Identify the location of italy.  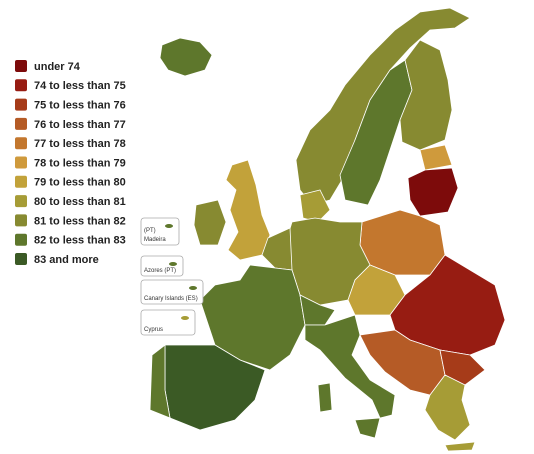
(350, 366).